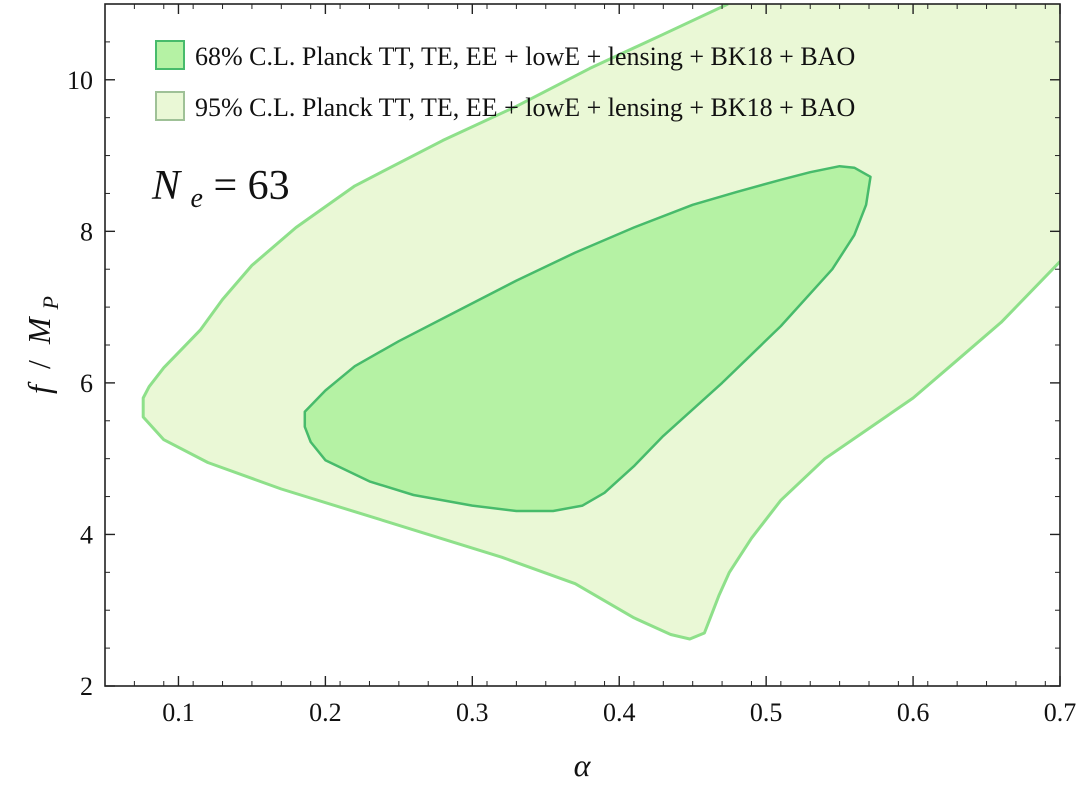 The image size is (1080, 788). What do you see at coordinates (619, 712) in the screenshot?
I see `x-tick-label: 0.4` at bounding box center [619, 712].